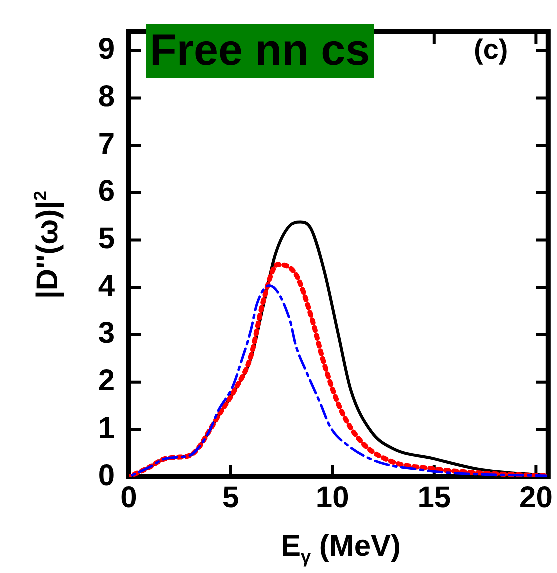 This screenshot has width=557, height=573. I want to click on x-tick-label: 20, so click(536, 497).